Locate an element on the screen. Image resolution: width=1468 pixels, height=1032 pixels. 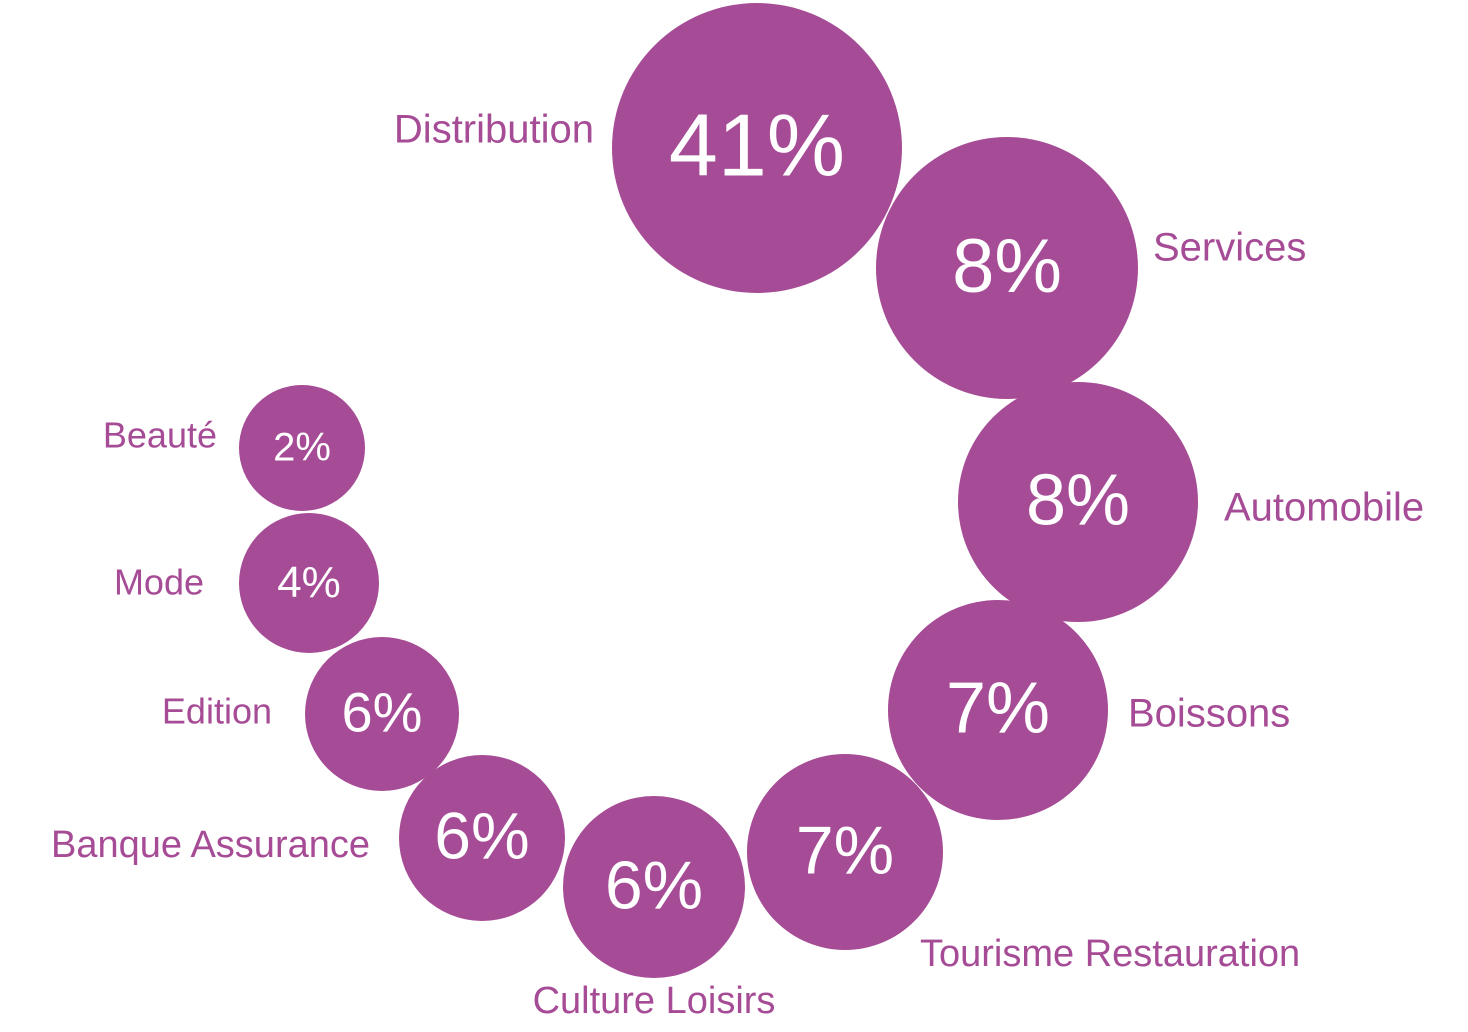
category-label: Services is located at coordinates (1229, 248).